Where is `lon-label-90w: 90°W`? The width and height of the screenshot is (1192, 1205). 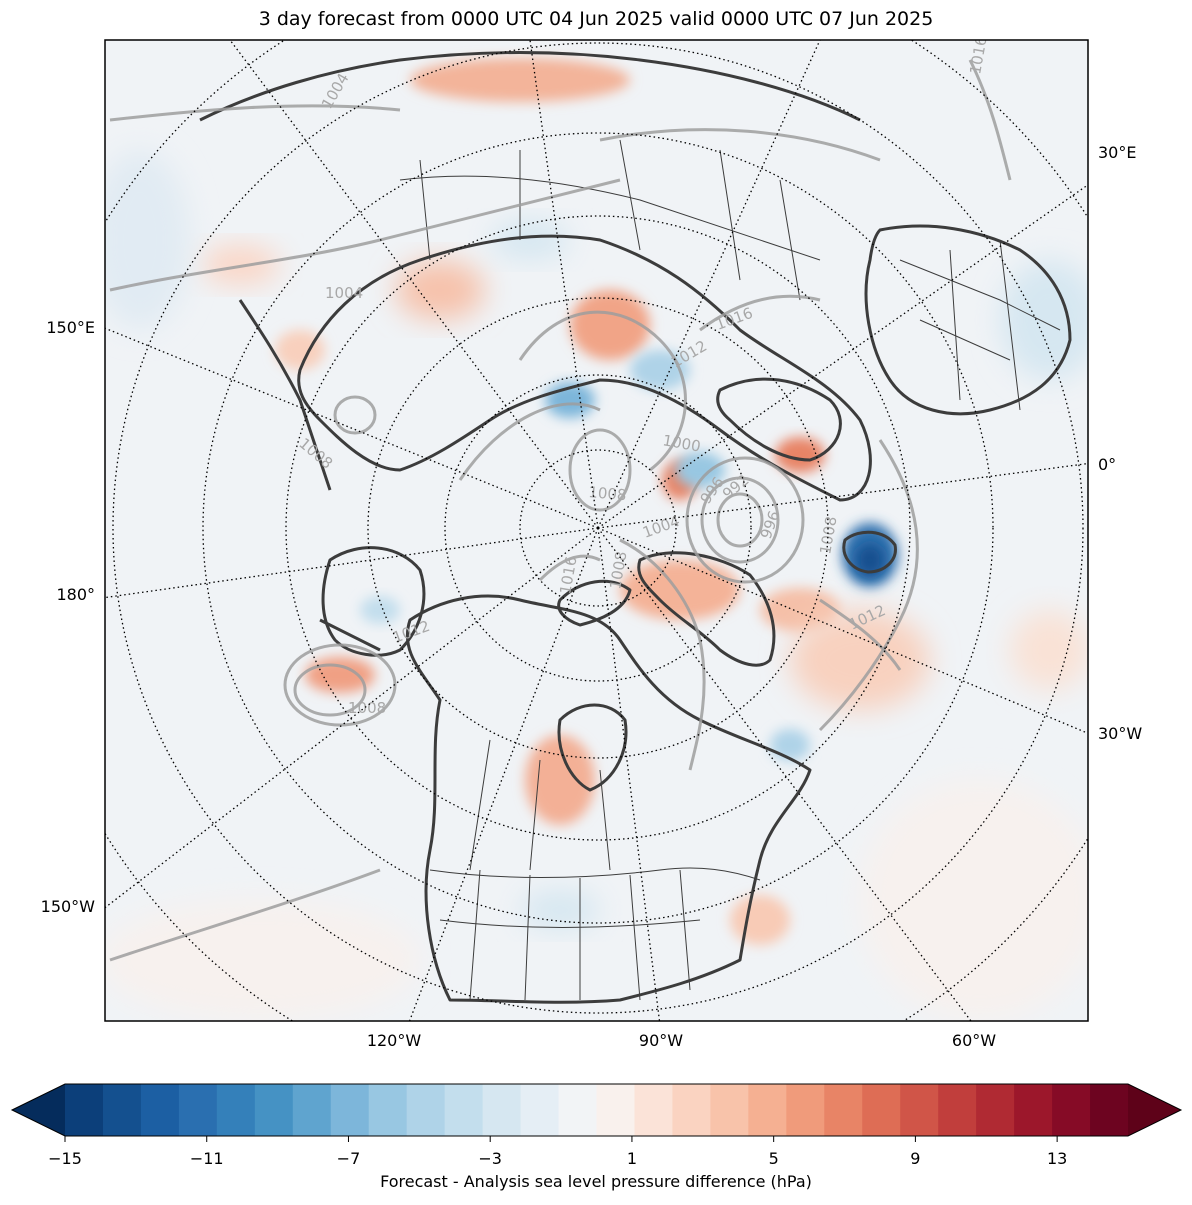
lon-label-90w: 90°W is located at coordinates (661, 1040).